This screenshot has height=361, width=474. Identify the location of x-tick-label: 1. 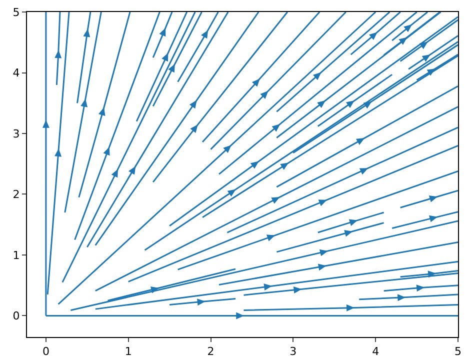
(128, 351).